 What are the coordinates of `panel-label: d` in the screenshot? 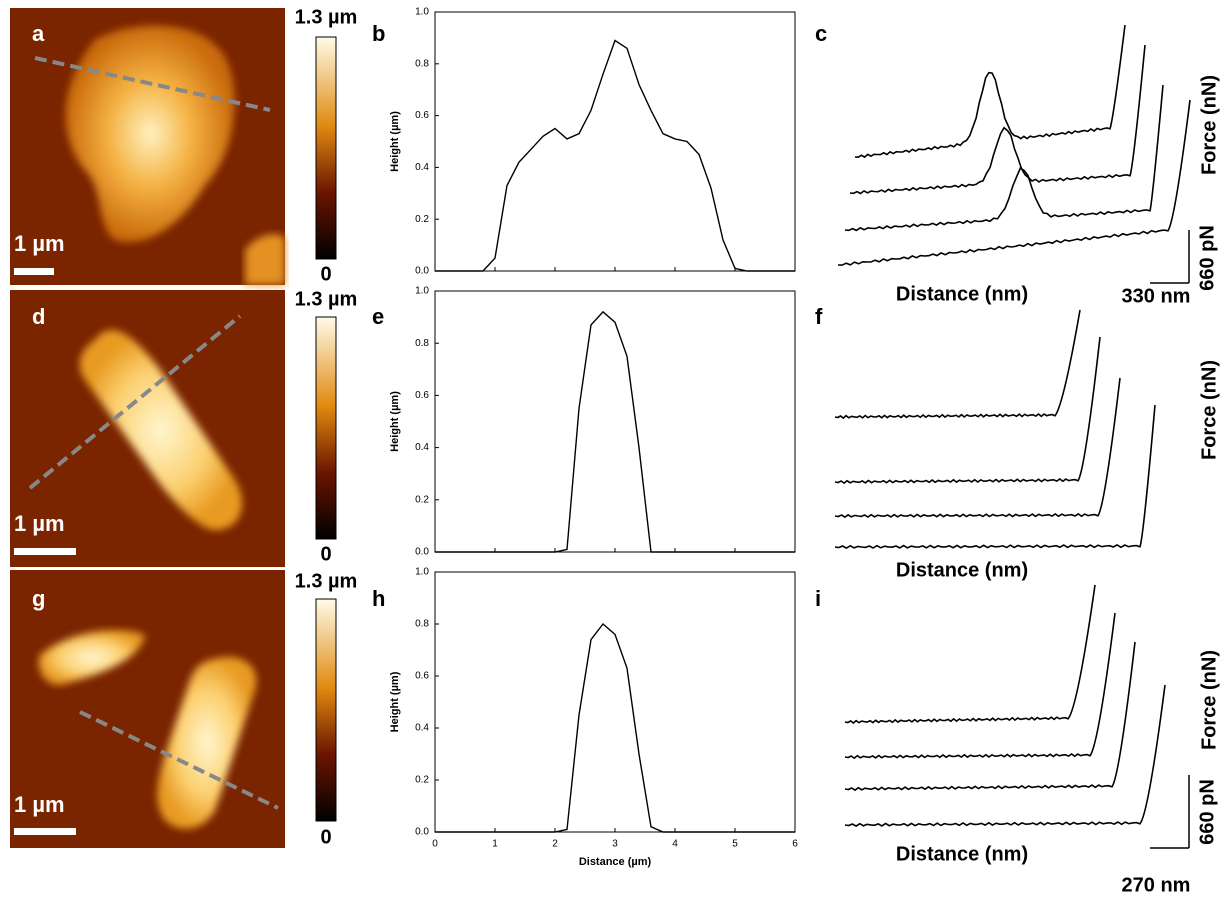 It's located at (38, 316).